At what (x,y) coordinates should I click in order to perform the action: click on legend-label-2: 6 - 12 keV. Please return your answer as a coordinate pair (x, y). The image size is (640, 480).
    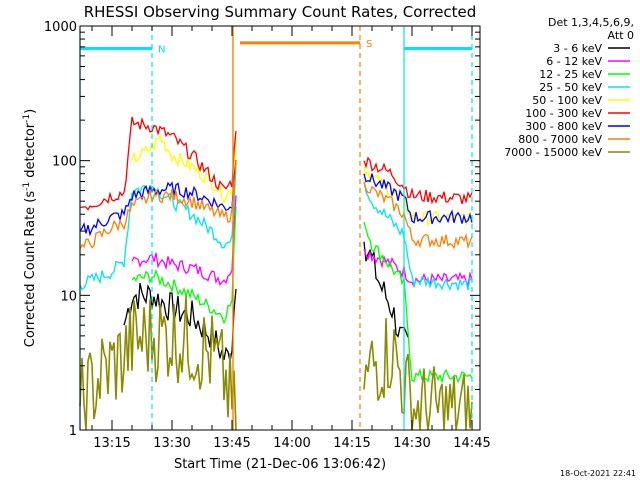
    Looking at the image, I should click on (574, 61).